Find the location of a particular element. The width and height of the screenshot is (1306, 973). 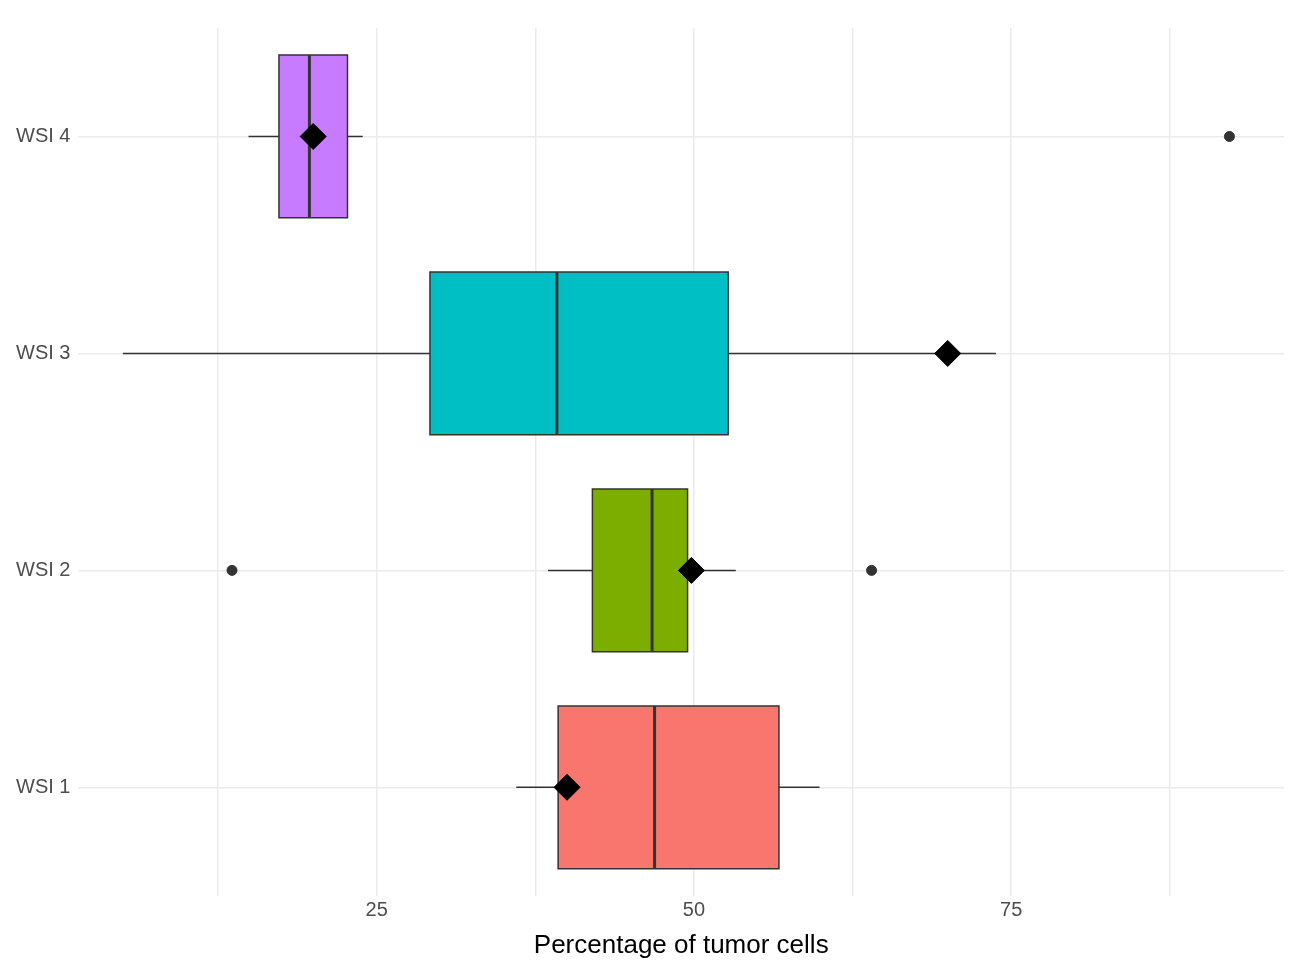

x-tick-label: 25 is located at coordinates (376, 909).